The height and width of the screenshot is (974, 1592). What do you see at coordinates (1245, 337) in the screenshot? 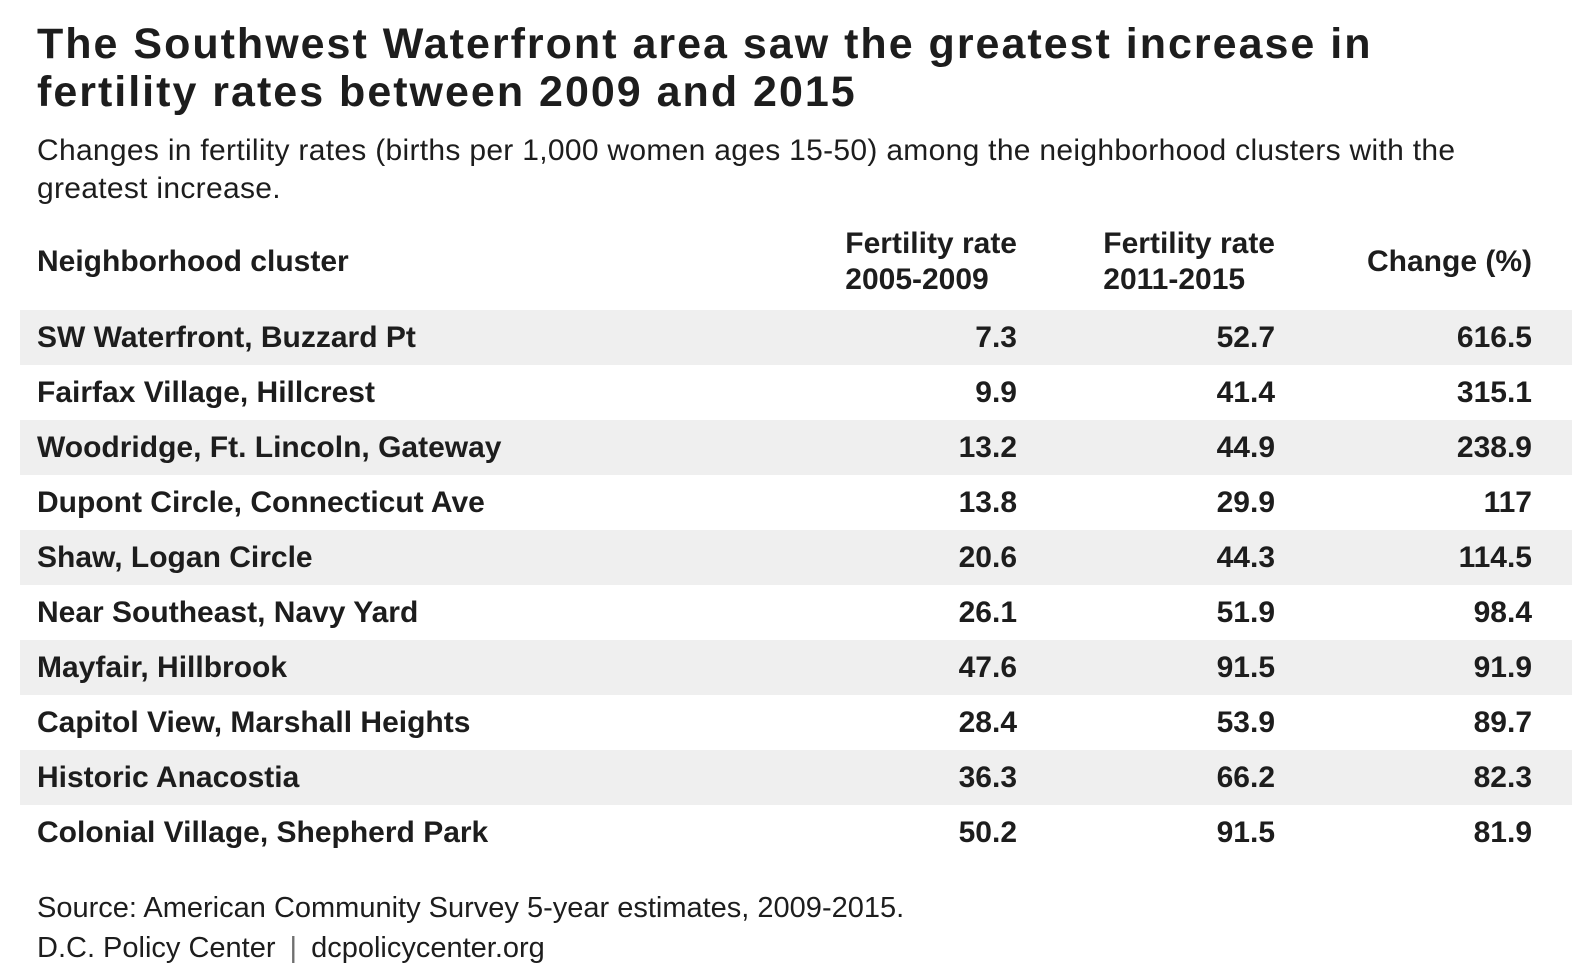
I see `cell-rate-2011-2015: 52.7` at bounding box center [1245, 337].